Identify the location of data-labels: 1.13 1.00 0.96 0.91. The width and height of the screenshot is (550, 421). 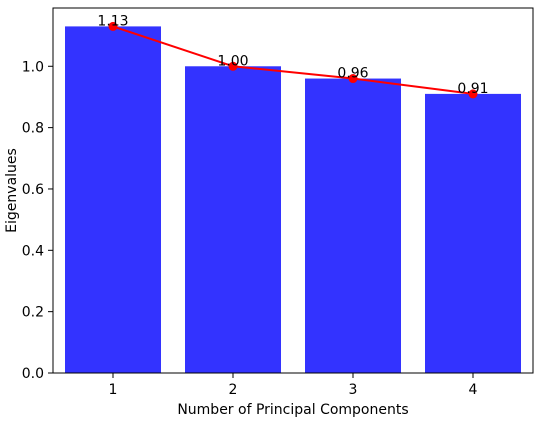
(292, 54).